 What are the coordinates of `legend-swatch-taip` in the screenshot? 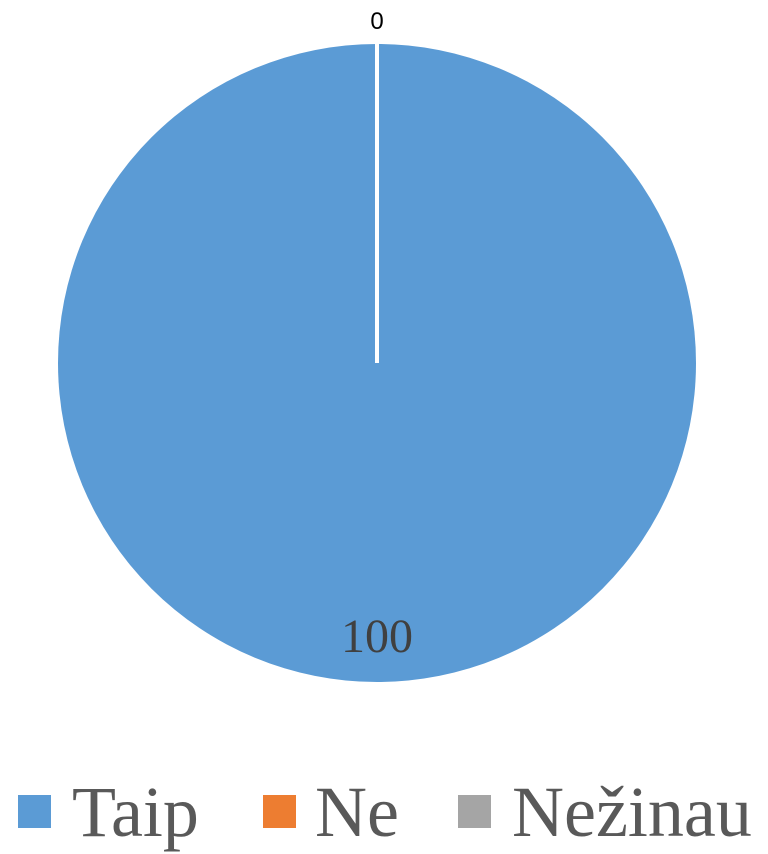 It's located at (34, 811).